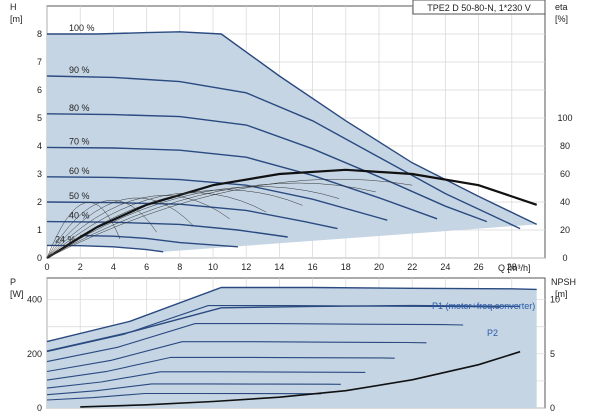 The height and width of the screenshot is (415, 593). I want to click on x-tick-label: 0, so click(46, 267).